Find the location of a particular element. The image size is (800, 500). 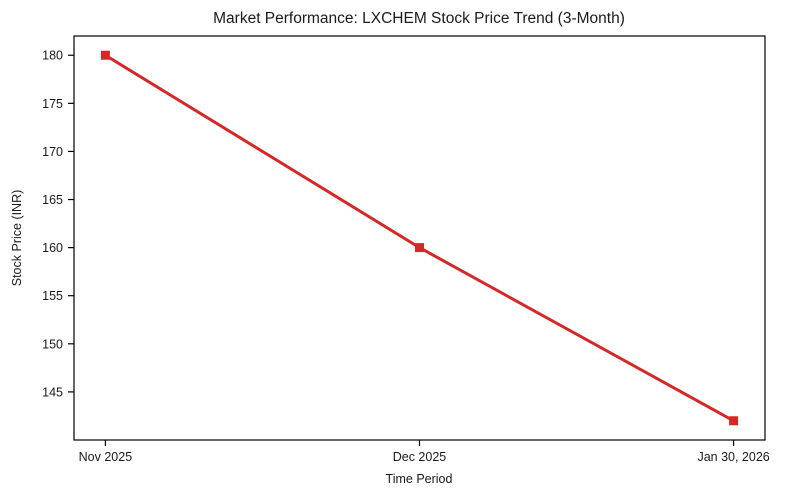

y-tick-label: 145 is located at coordinates (52, 392).